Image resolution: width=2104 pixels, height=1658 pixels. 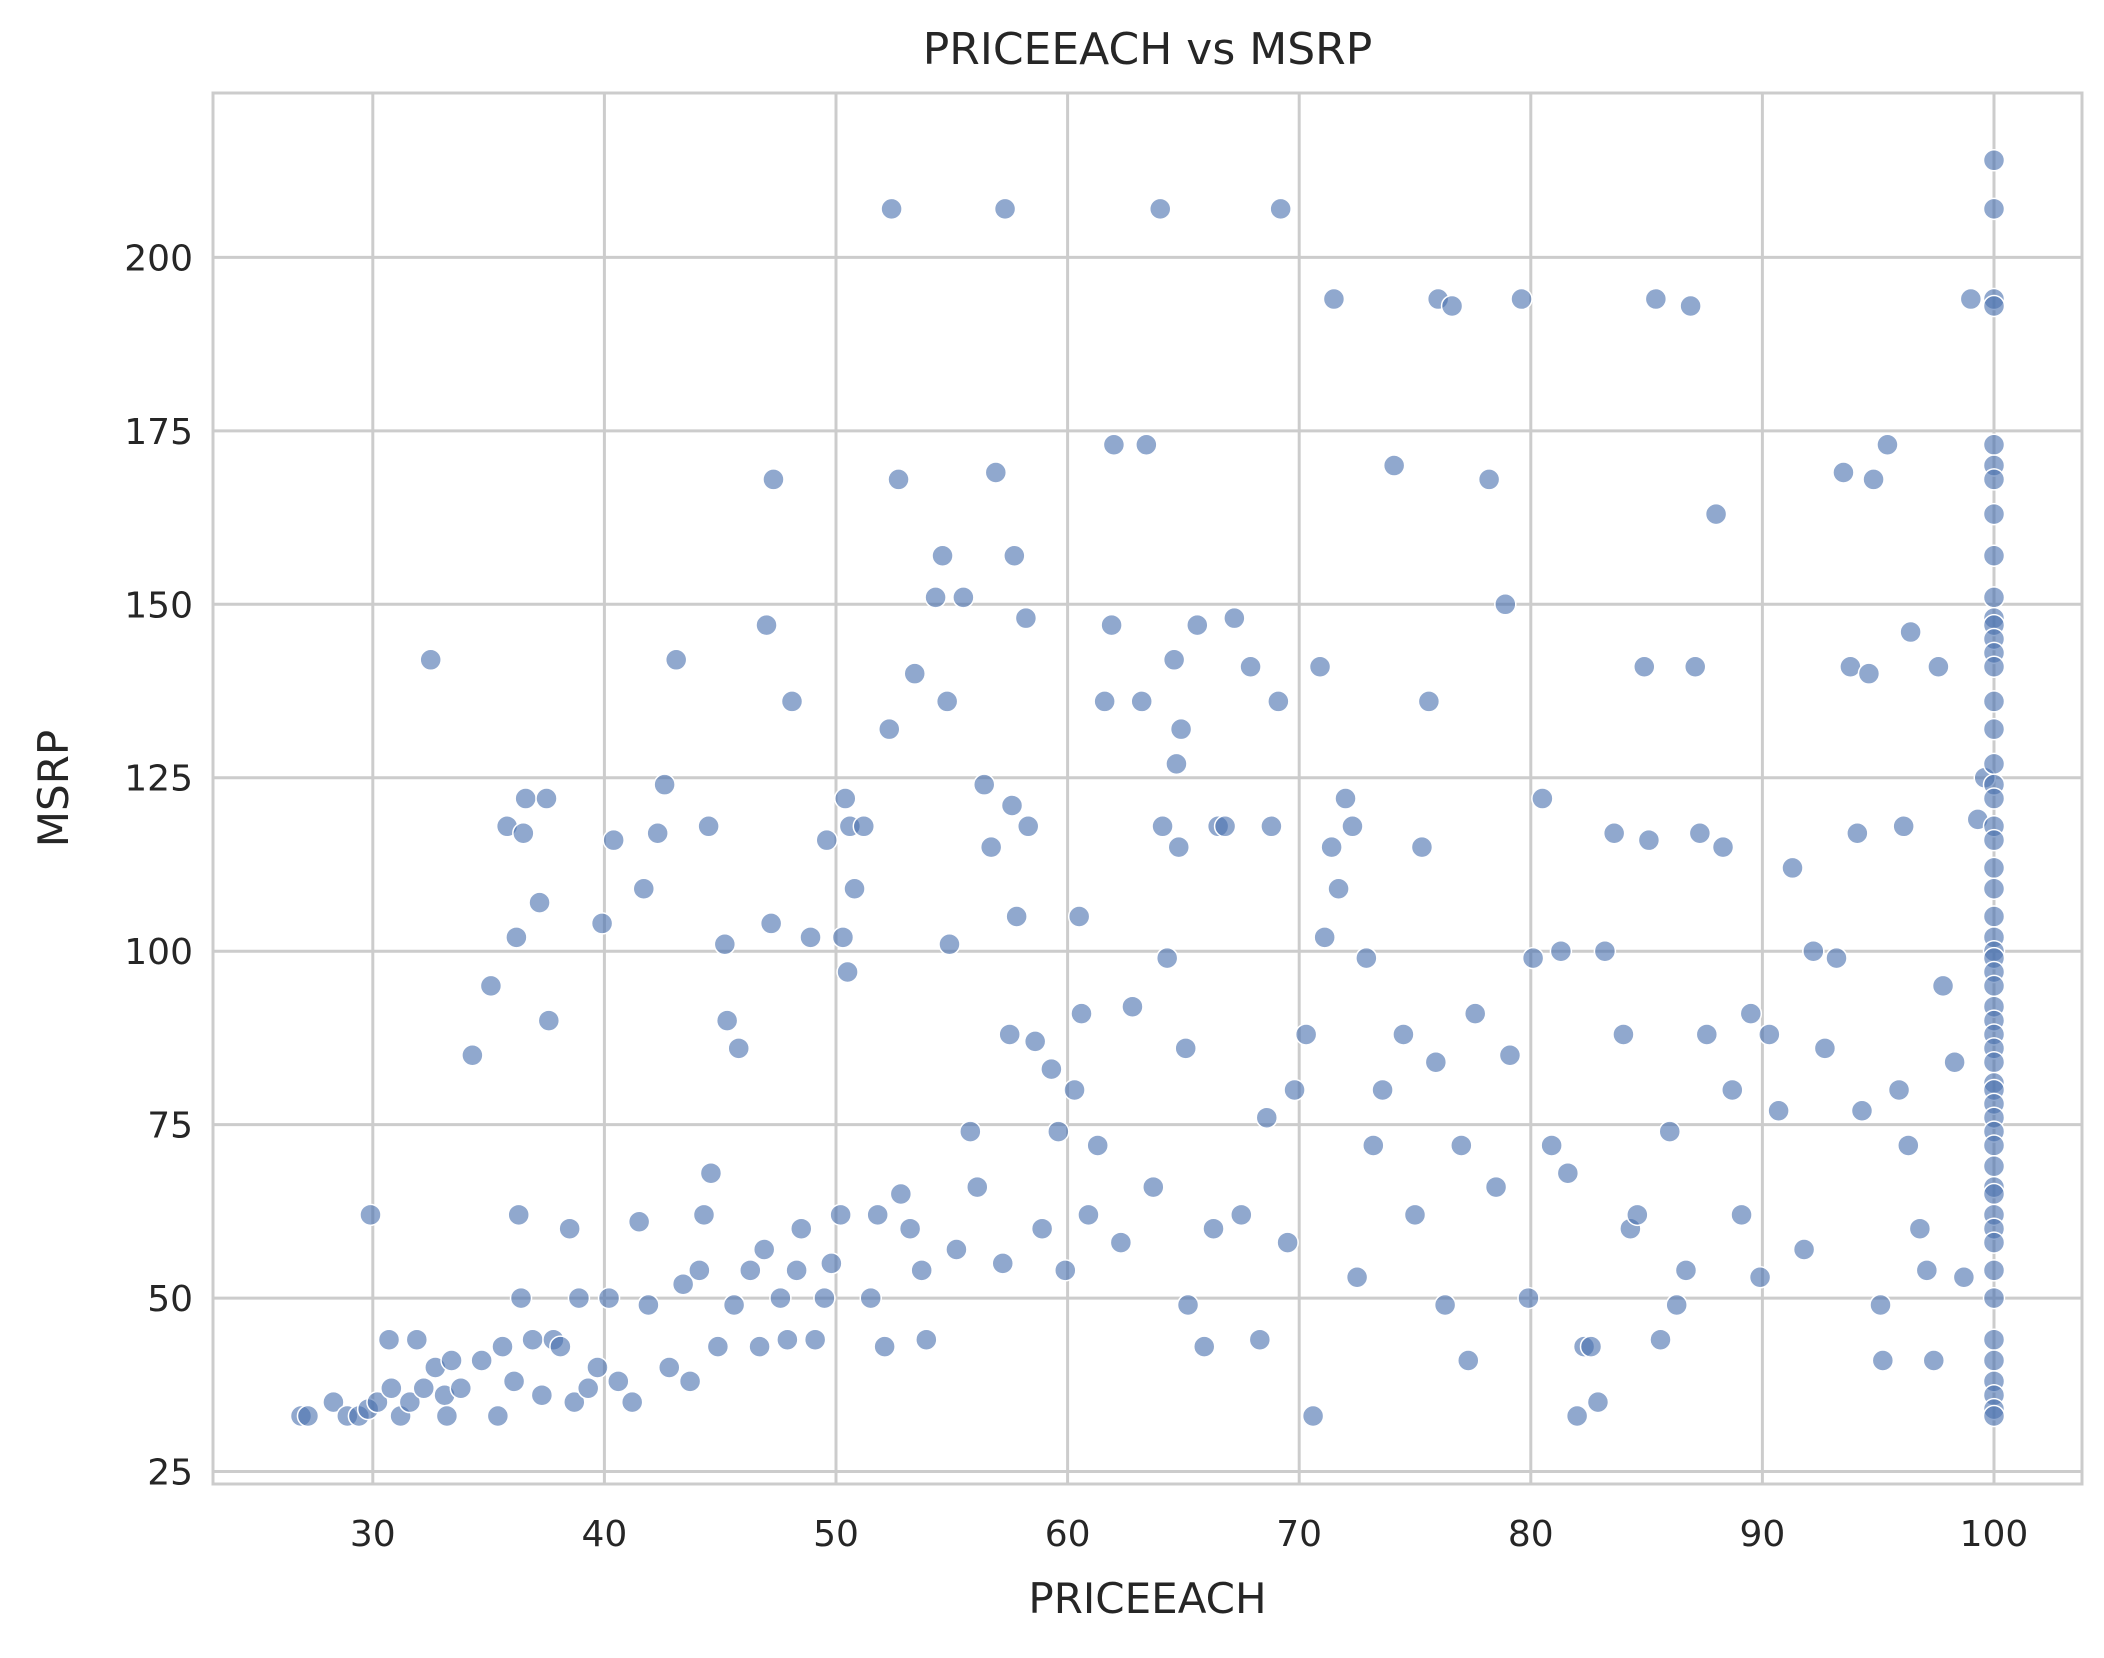 I want to click on y-tick-label: 175, so click(x=158, y=432).